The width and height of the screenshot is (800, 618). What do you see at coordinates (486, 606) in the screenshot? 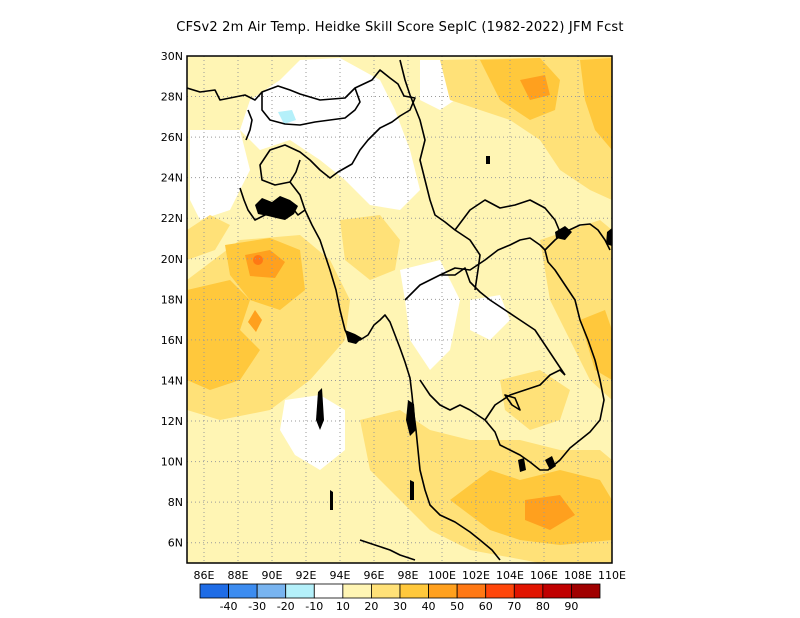
I see `colorbar-label: 60` at bounding box center [486, 606].